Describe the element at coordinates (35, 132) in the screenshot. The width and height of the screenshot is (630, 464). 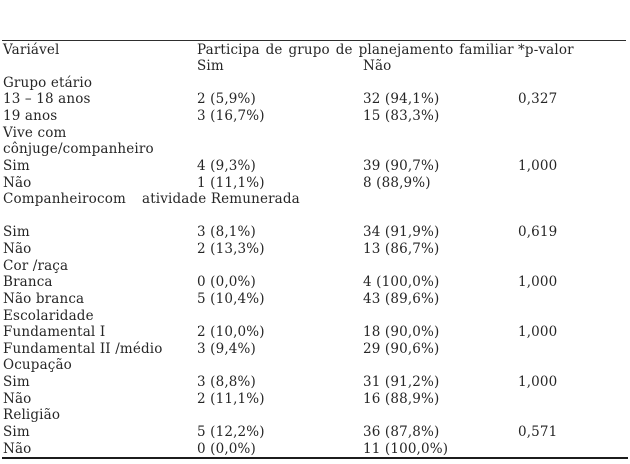
I see `cell-variable: Vive com` at that location.